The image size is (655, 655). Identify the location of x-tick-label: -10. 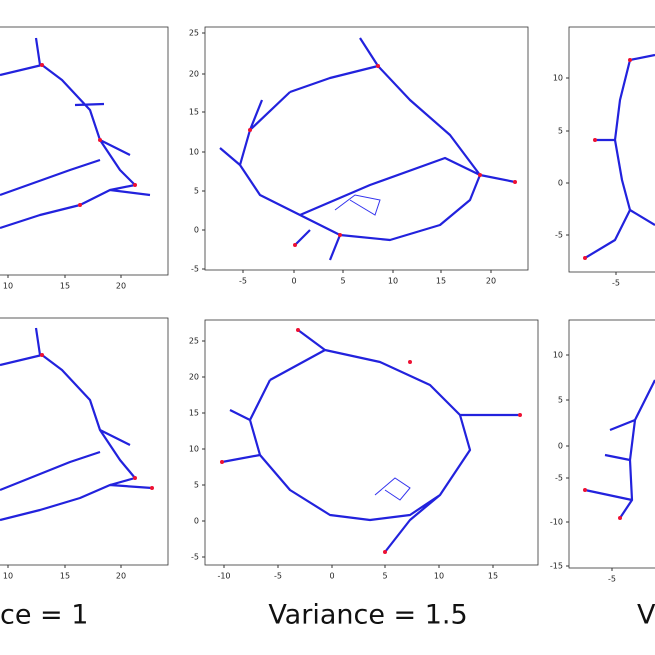
(223, 576).